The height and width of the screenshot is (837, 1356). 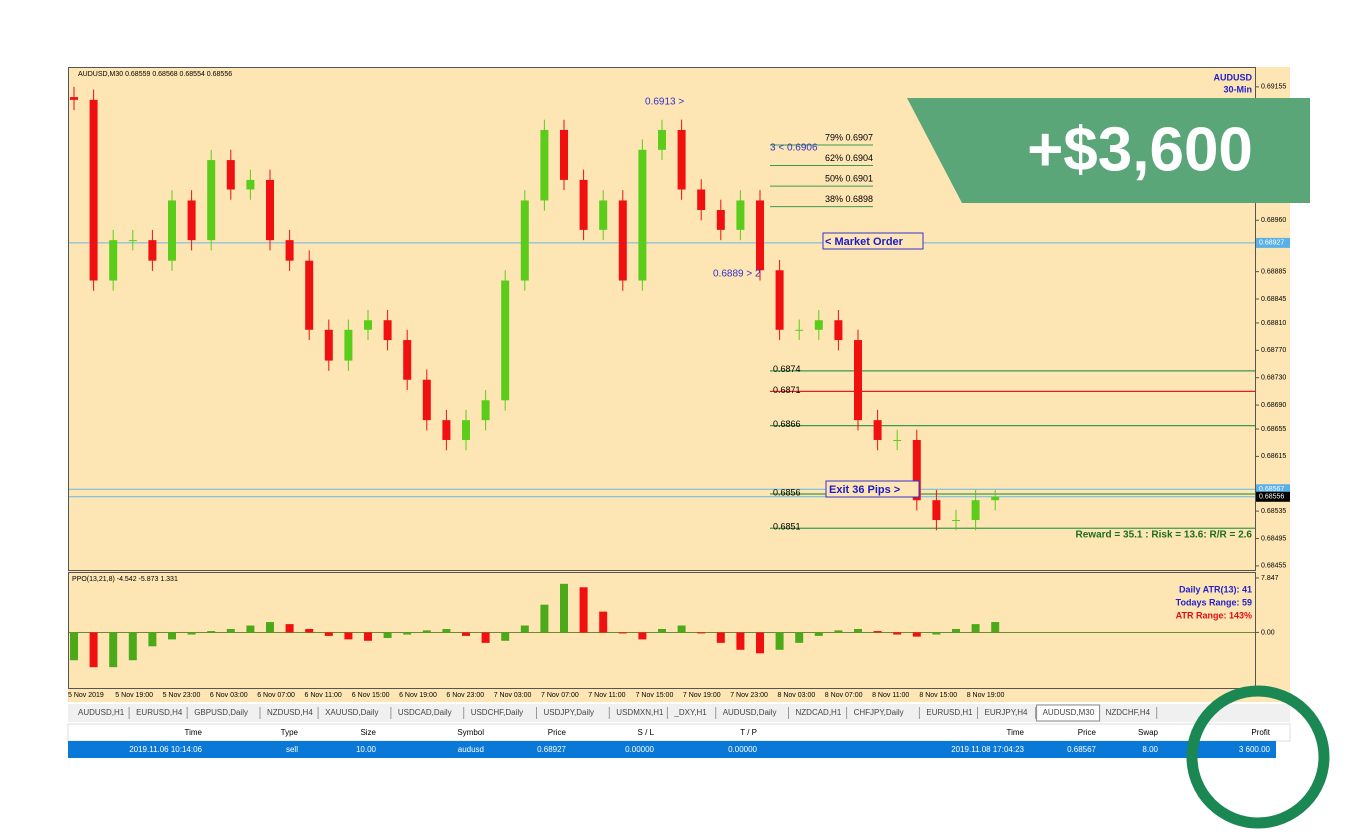 I want to click on tab: USDJPY,Daily, so click(x=569, y=712).